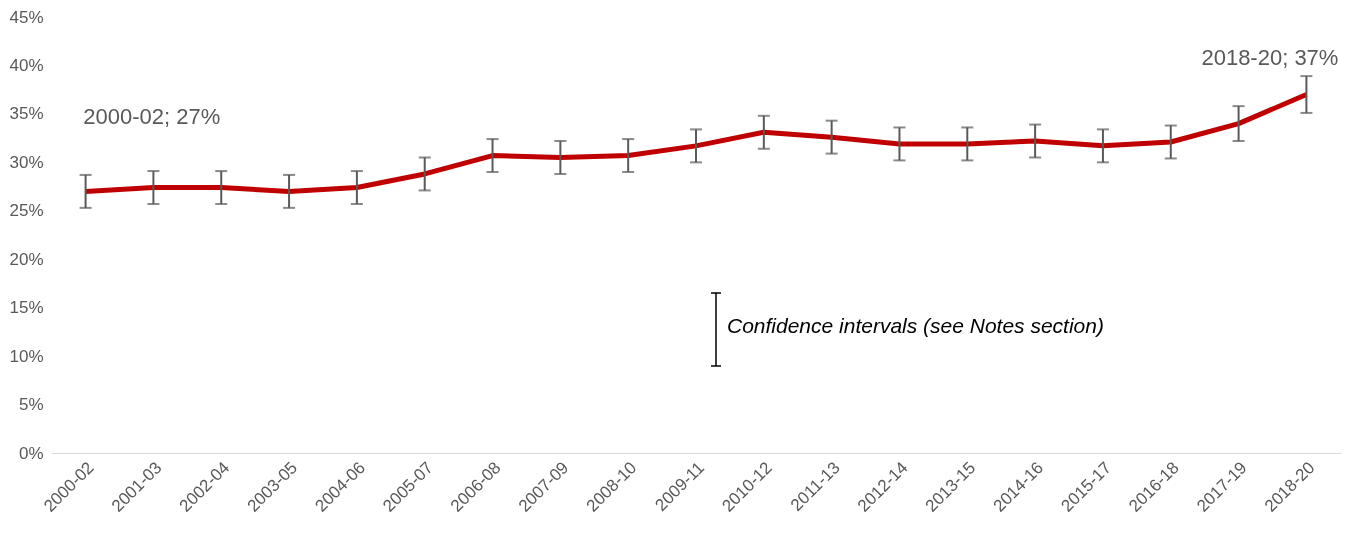 Image resolution: width=1371 pixels, height=535 pixels. I want to click on y-tick-label: 25%, so click(26, 211).